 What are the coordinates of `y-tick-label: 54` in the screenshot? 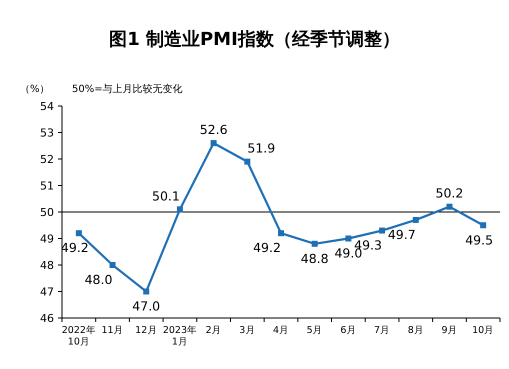 It's located at (47, 106).